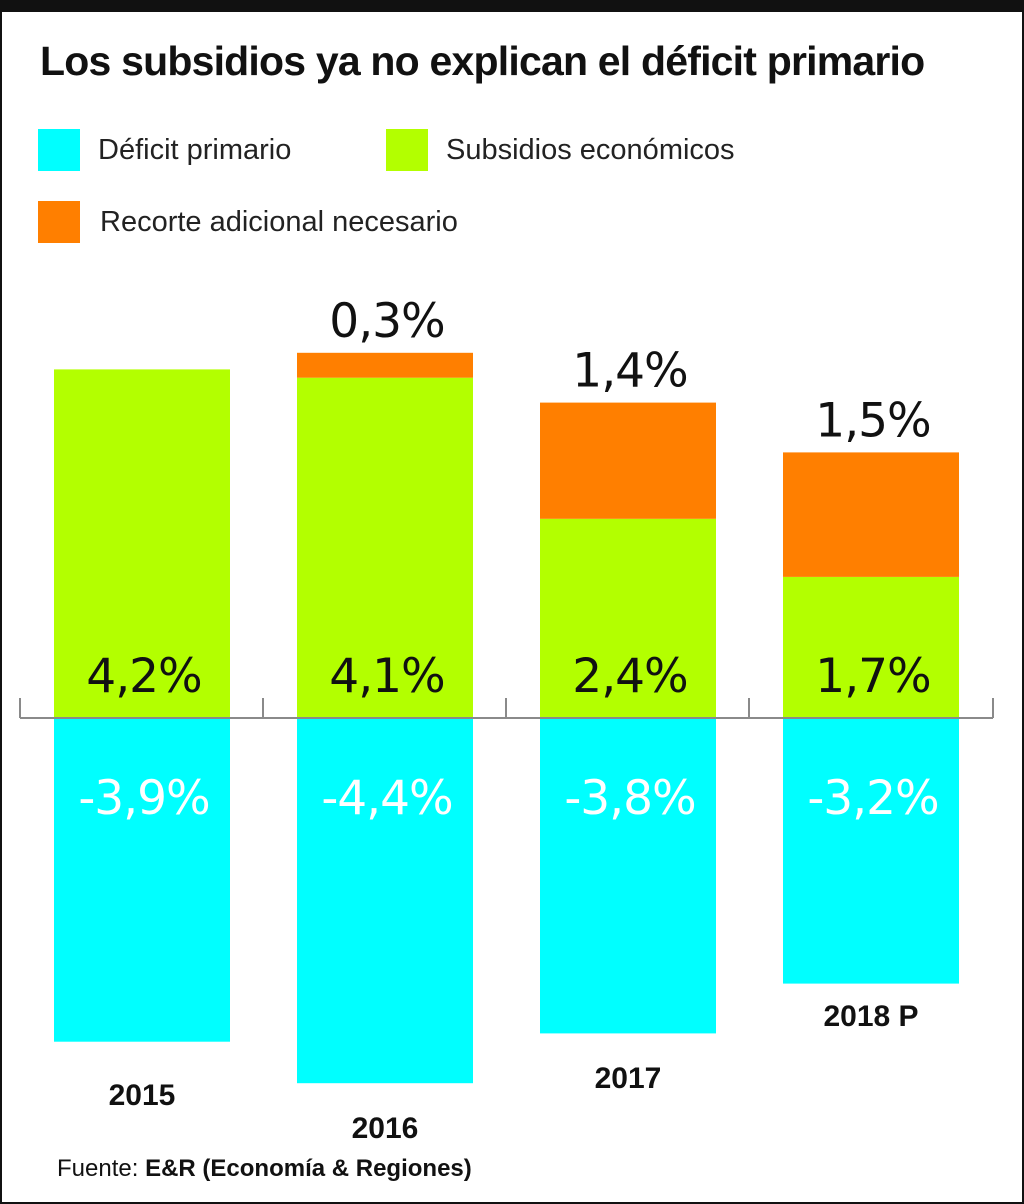  I want to click on source-prefix: Fuente:, so click(98, 1168).